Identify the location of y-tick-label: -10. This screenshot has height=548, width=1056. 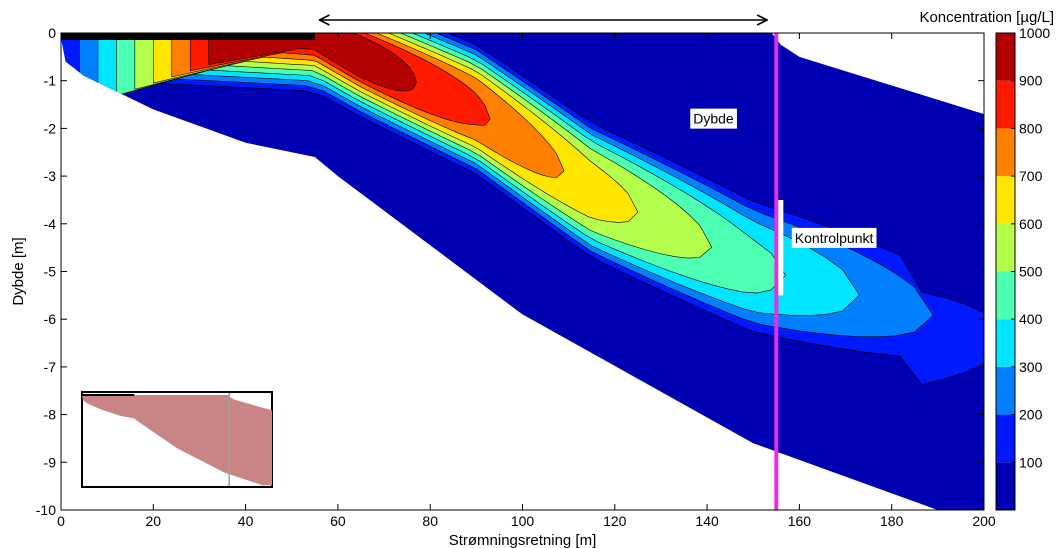
(46, 510).